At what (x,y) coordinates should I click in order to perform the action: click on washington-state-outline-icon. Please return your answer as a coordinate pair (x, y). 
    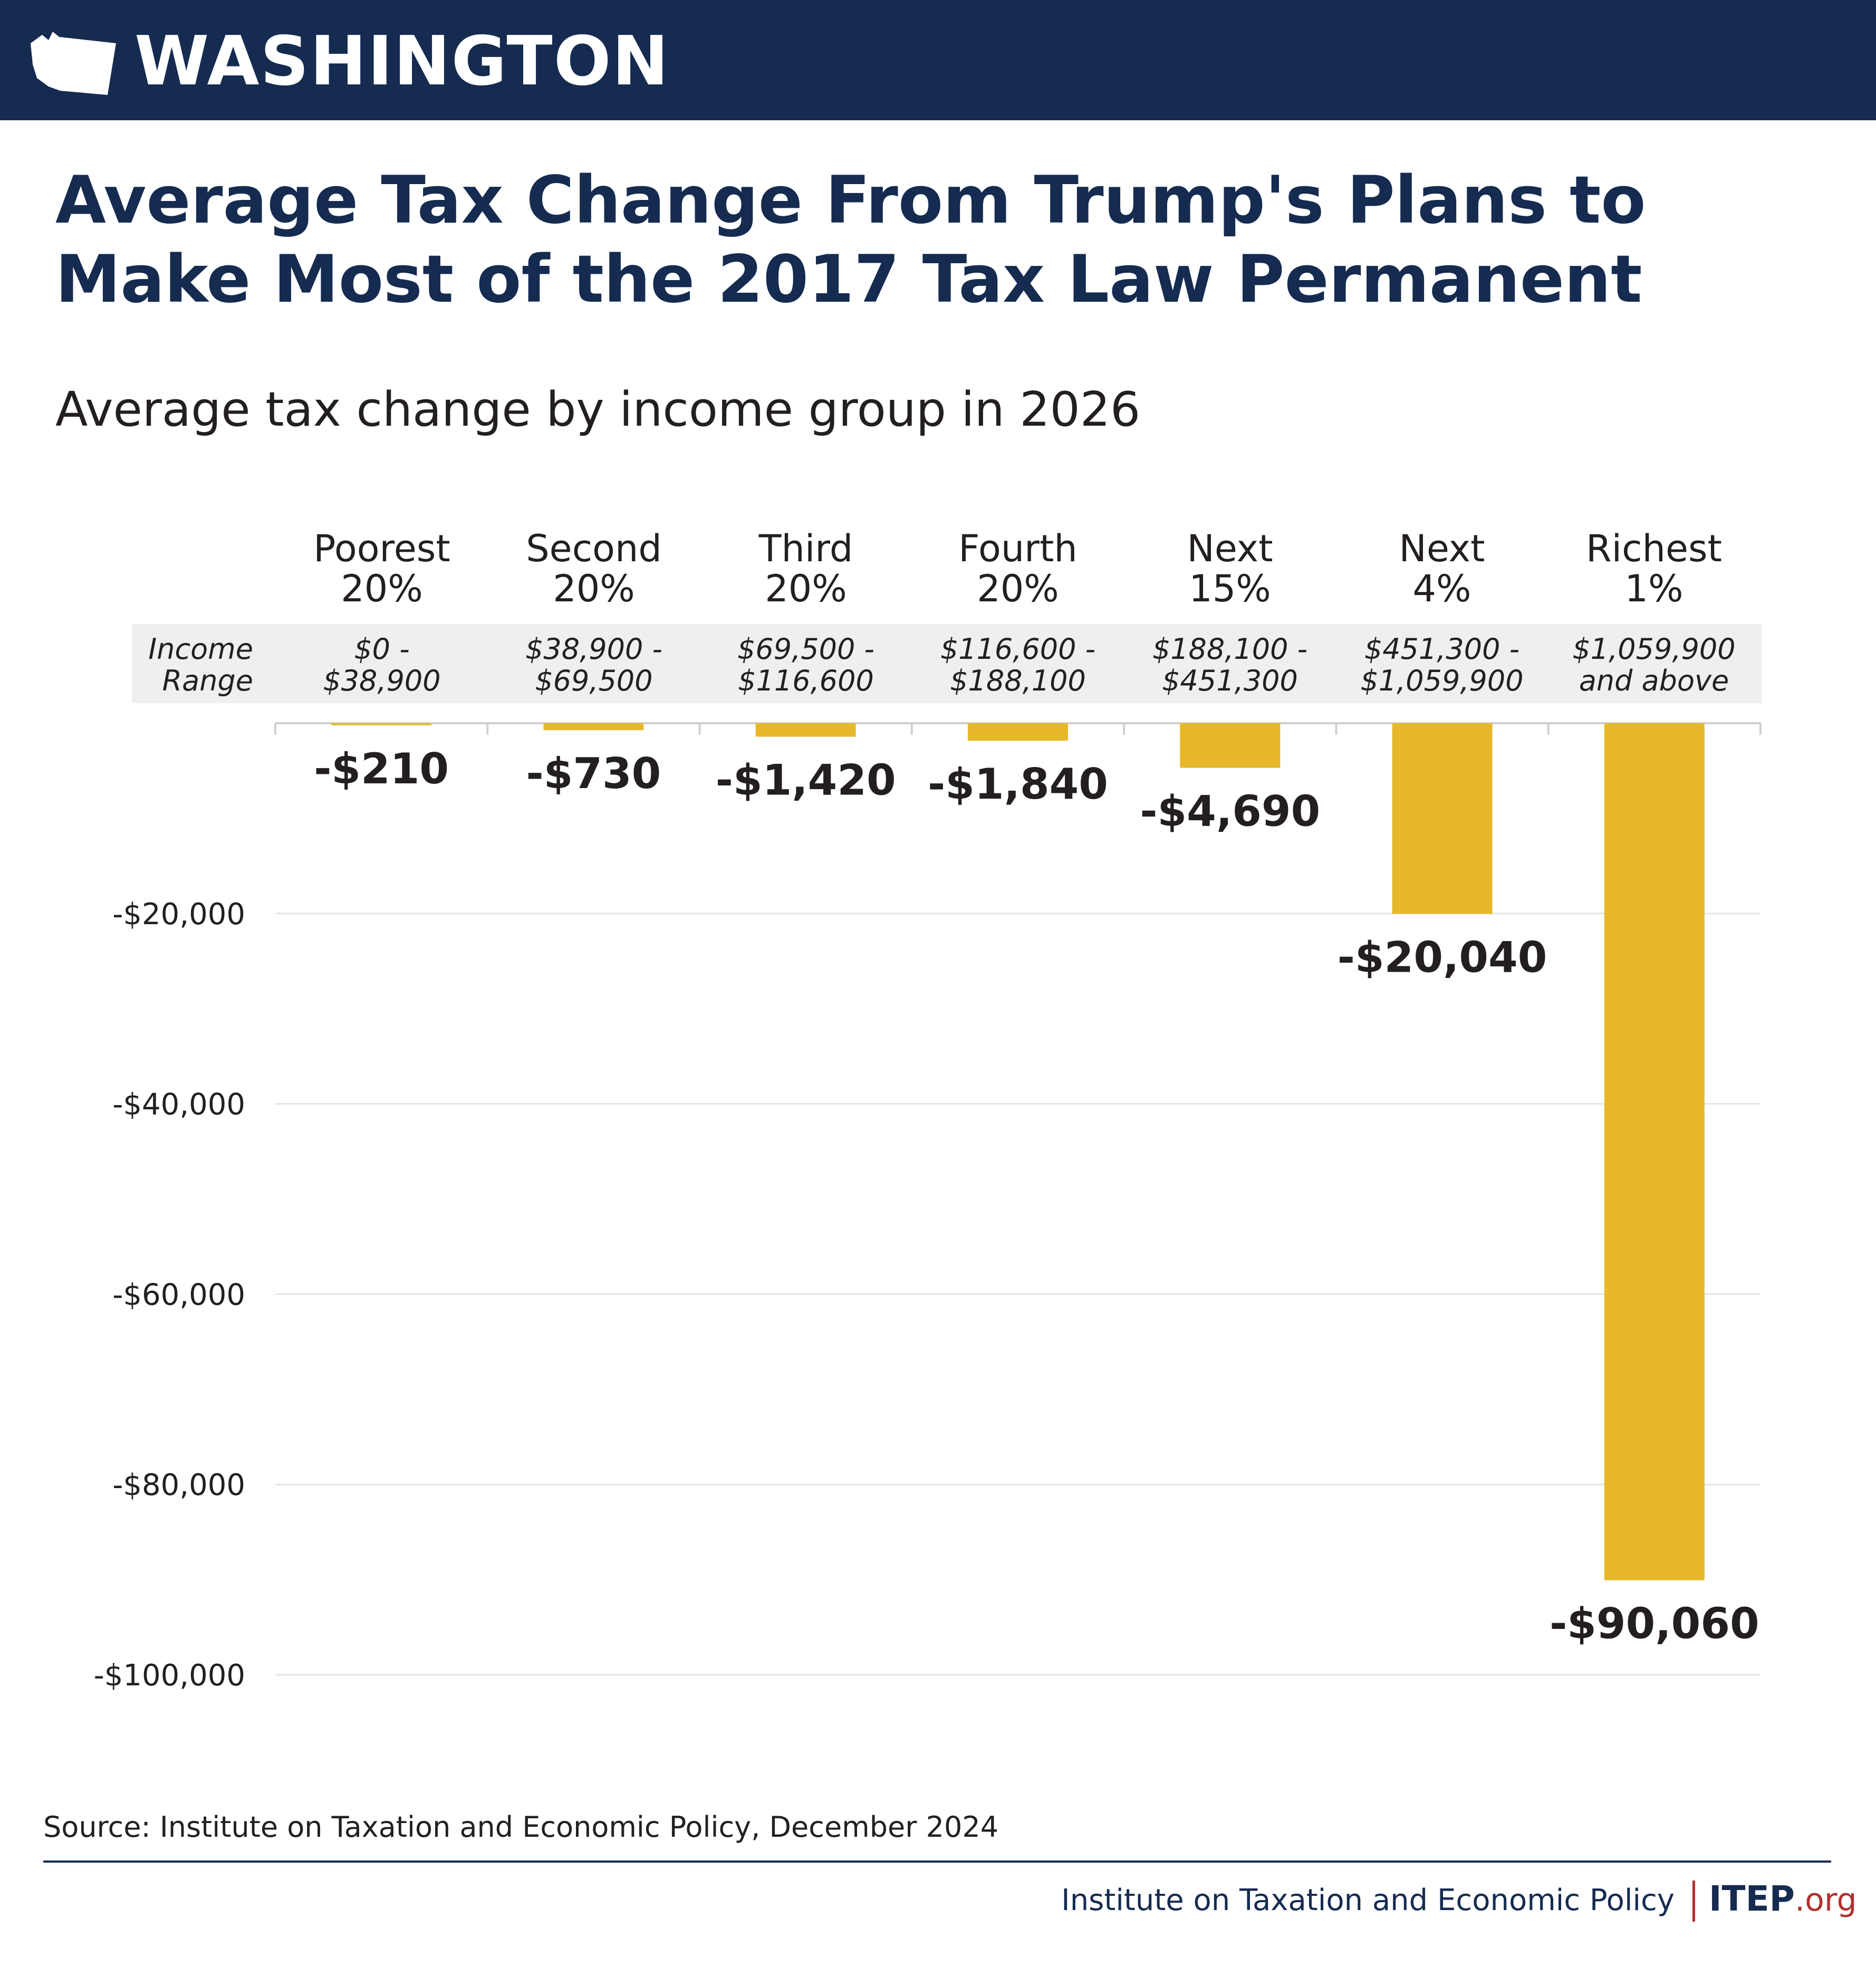
    Looking at the image, I should click on (73, 63).